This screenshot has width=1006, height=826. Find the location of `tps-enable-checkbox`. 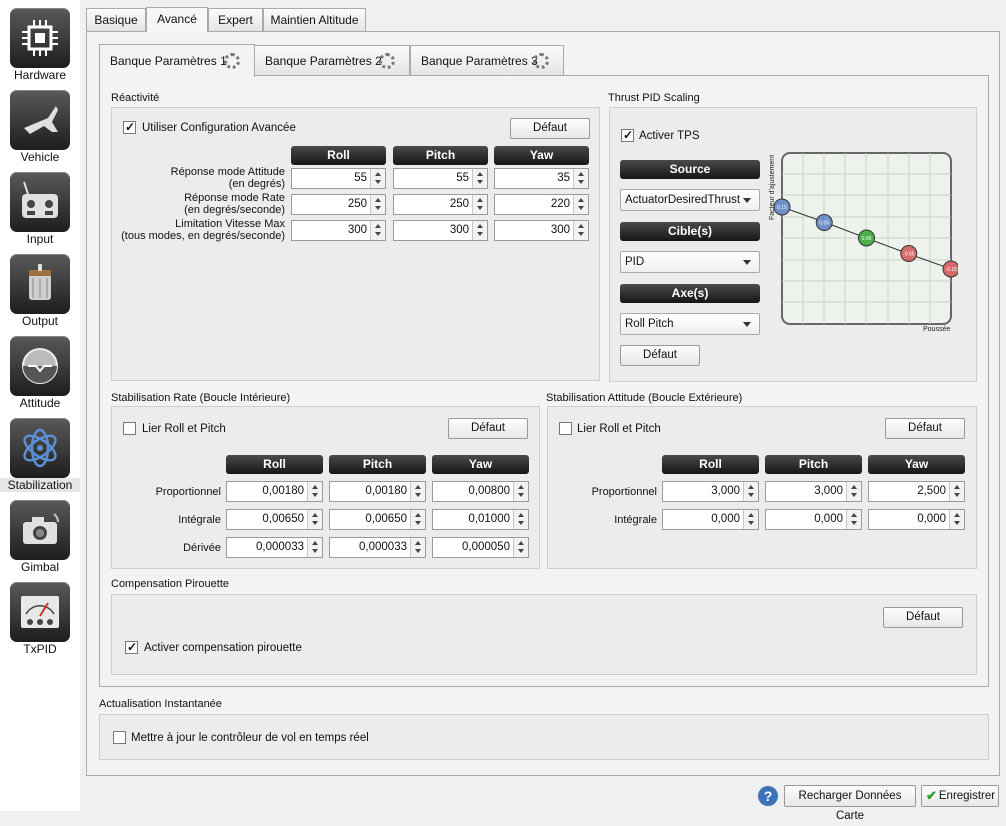

tps-enable-checkbox is located at coordinates (627, 135).